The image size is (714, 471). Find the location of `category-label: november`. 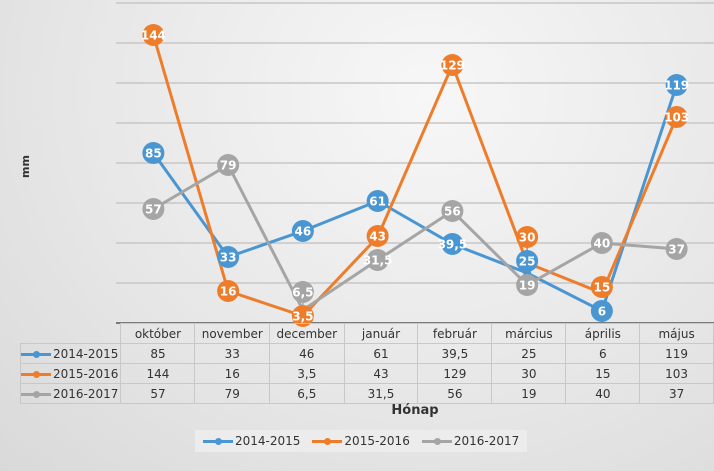

category-label: november is located at coordinates (232, 333).